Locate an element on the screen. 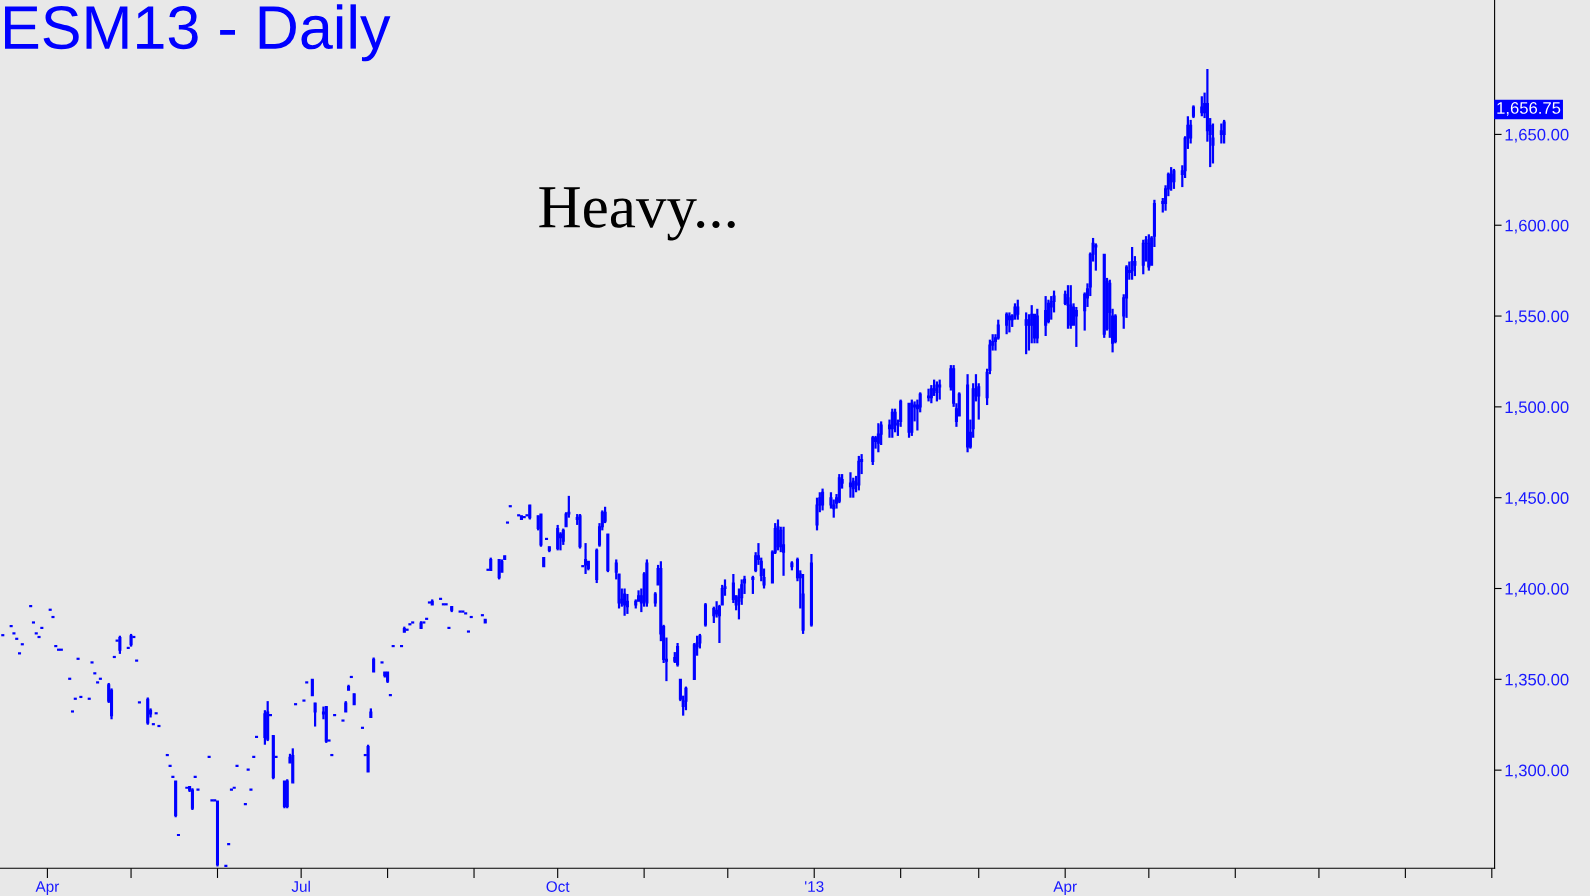  chart-title: ESM13 - Daily is located at coordinates (198, 33).